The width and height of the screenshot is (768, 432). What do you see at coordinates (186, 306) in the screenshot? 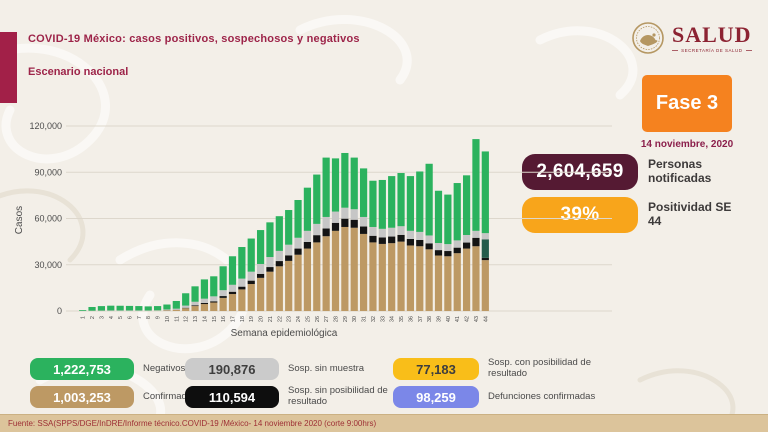
I see `bar-week-12-segment` at bounding box center [186, 306].